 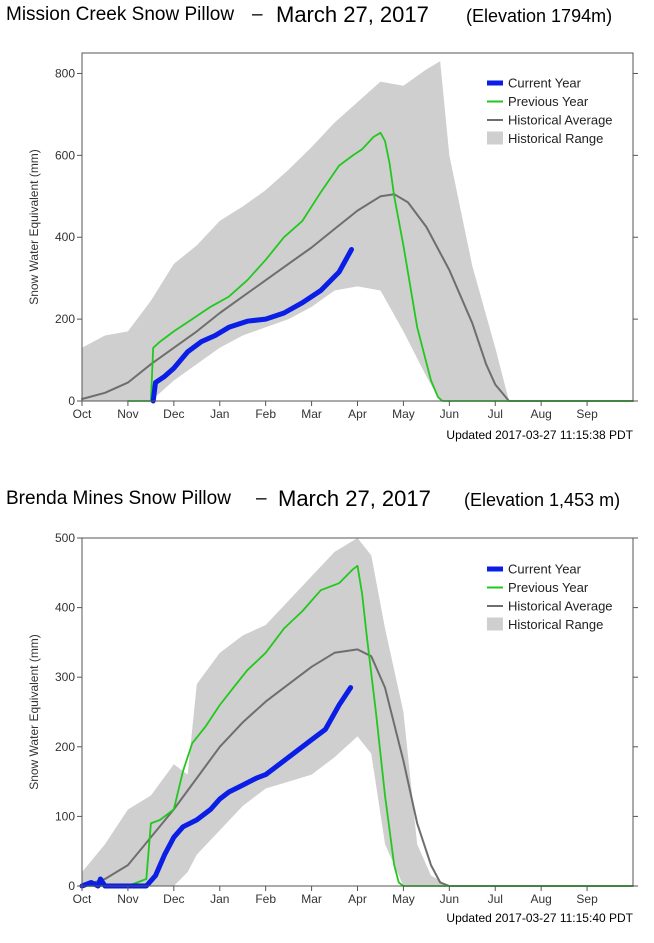 What do you see at coordinates (65, 816) in the screenshot?
I see `y-tick-label: 100` at bounding box center [65, 816].